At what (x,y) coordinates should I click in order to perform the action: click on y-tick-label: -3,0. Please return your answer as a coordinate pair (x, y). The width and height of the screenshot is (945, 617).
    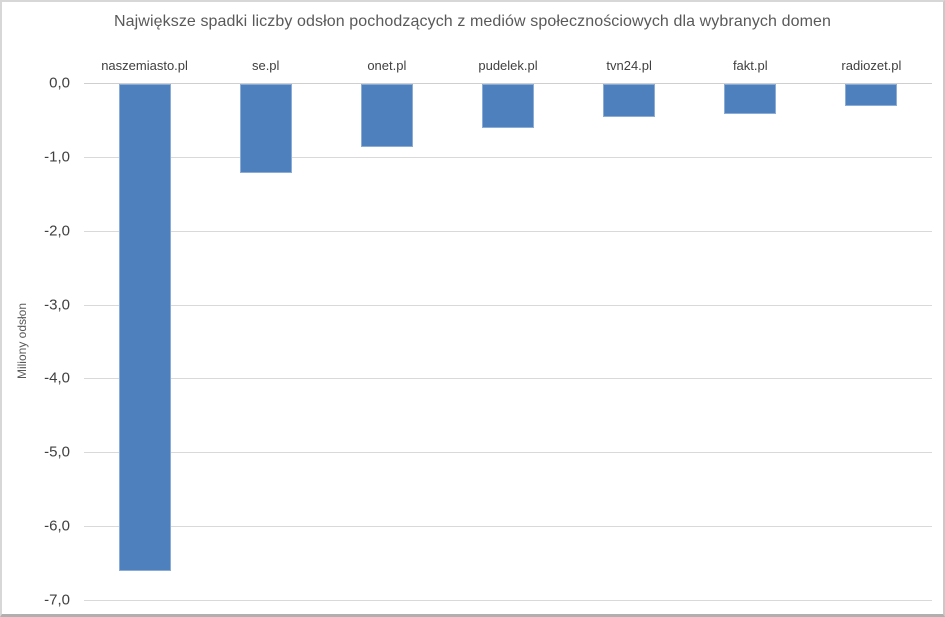
    Looking at the image, I should click on (57, 305).